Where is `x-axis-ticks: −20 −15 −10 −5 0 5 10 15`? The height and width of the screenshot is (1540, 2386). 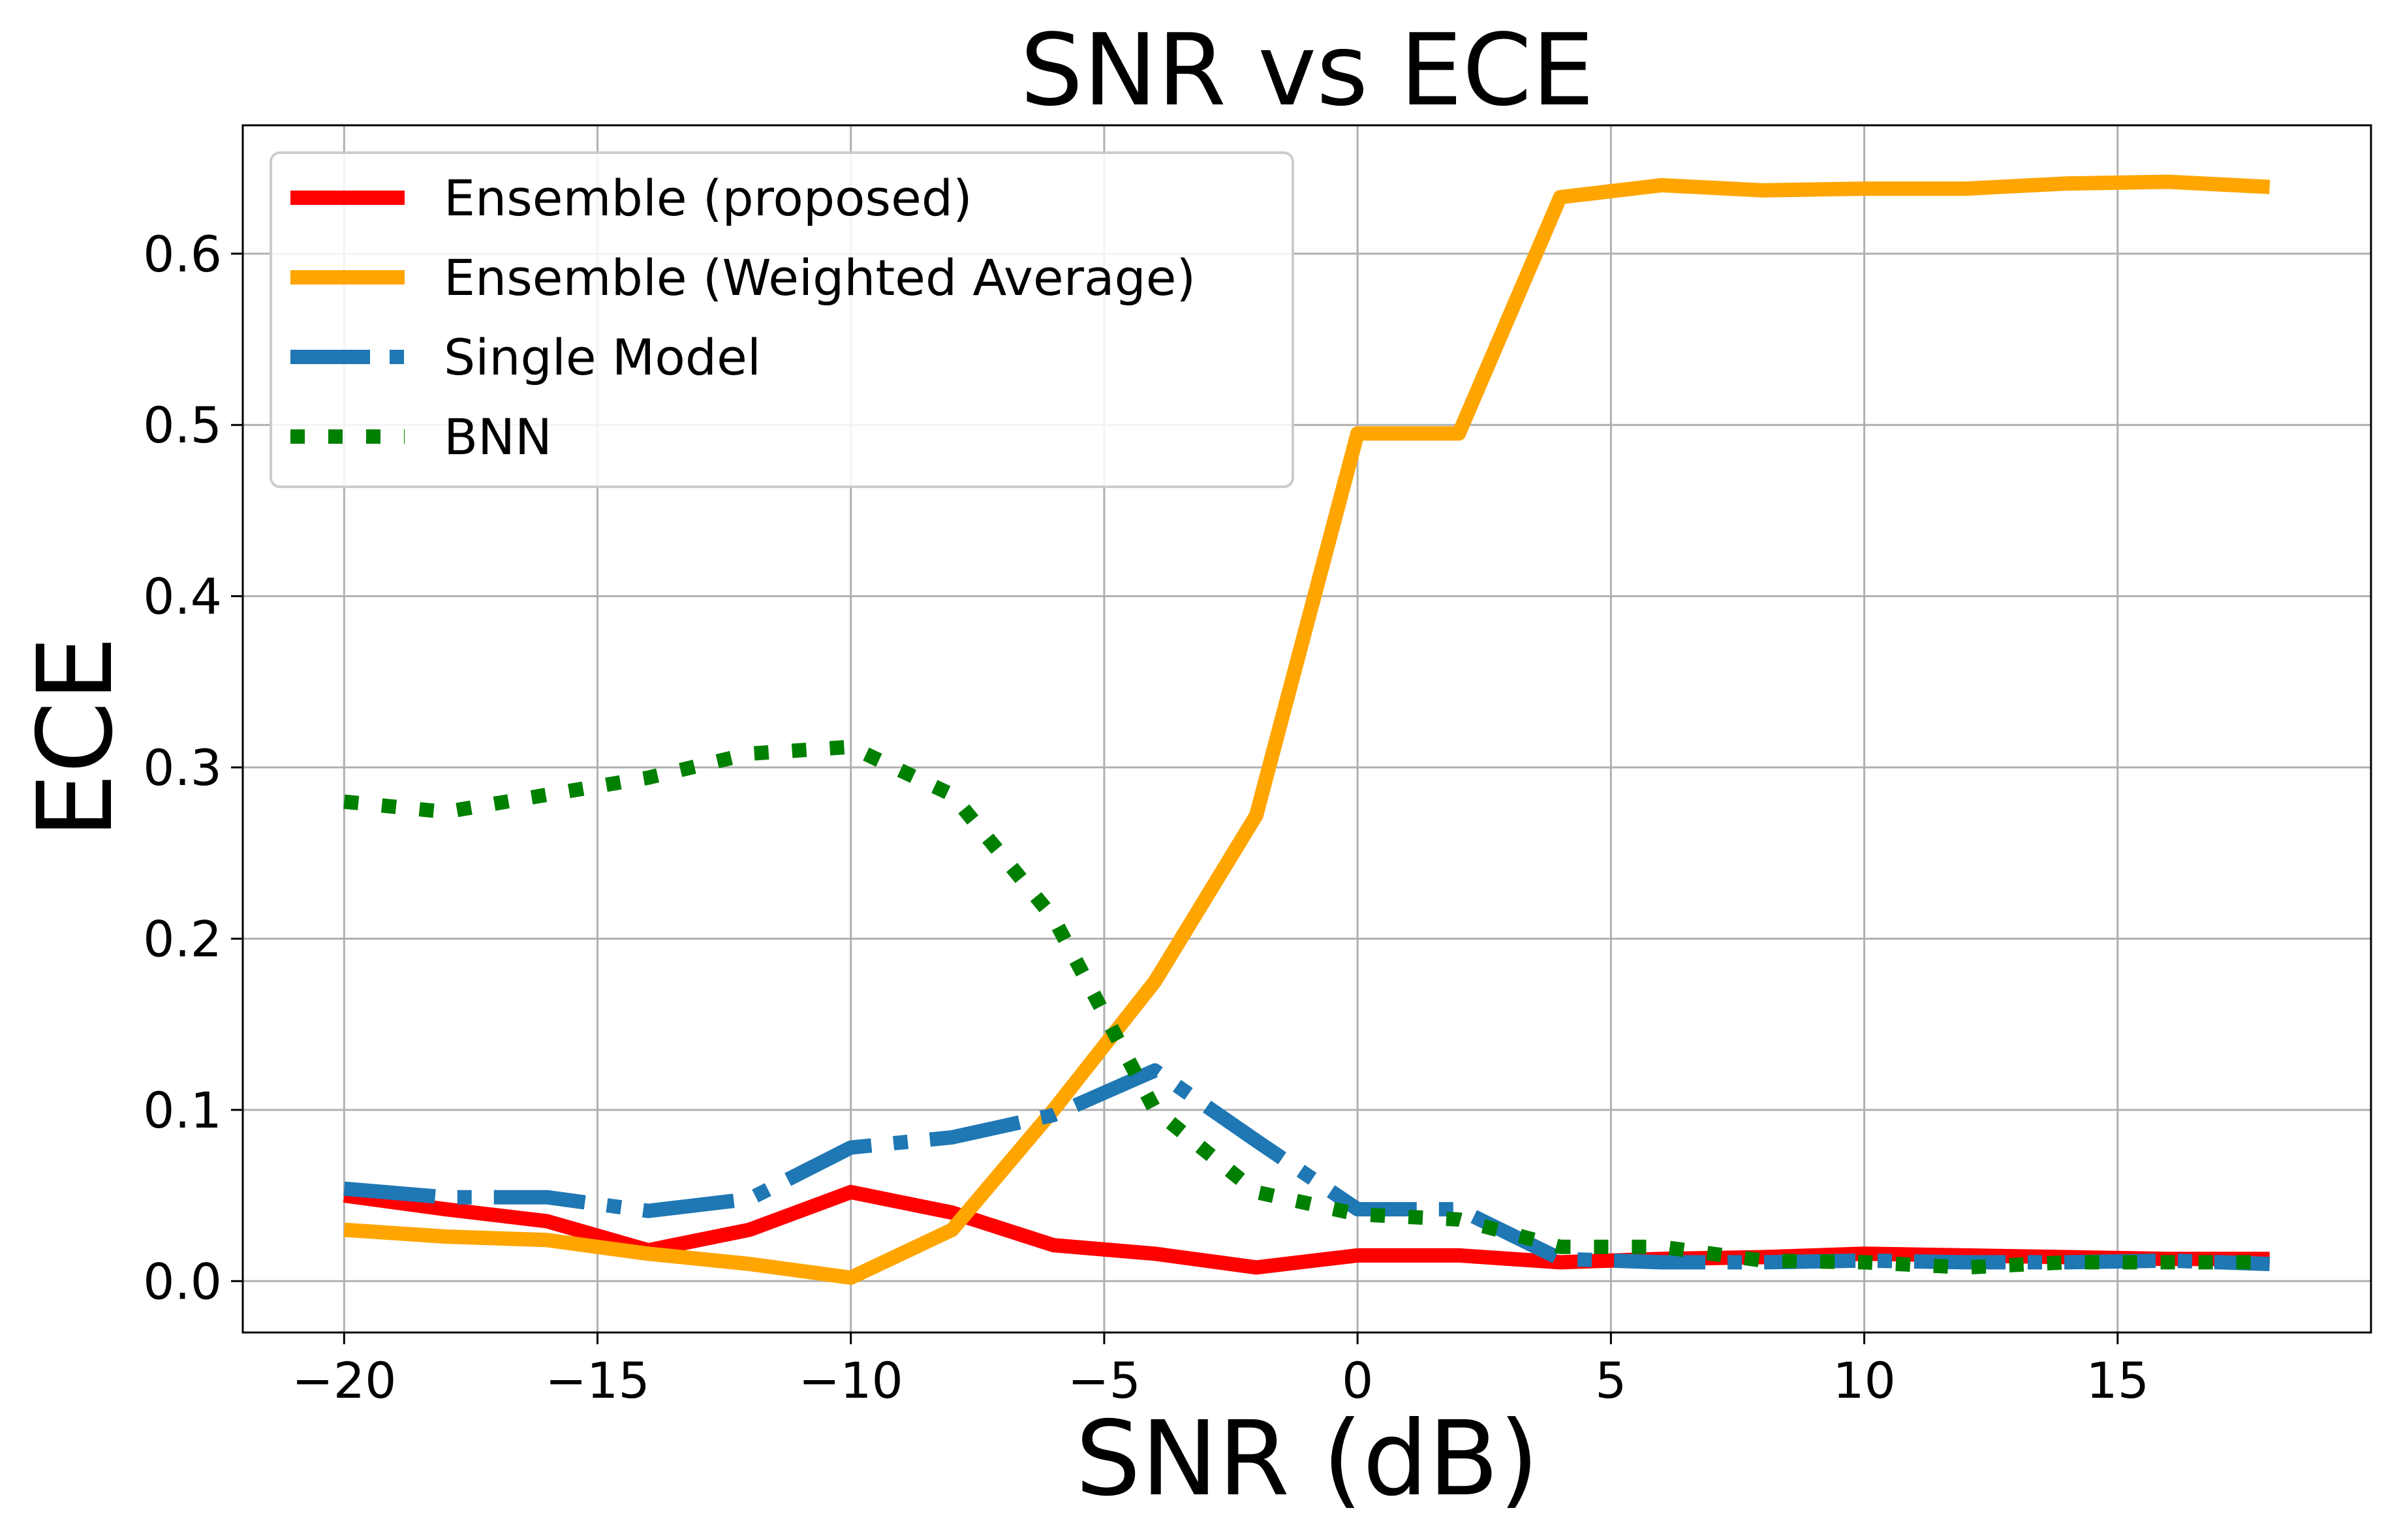 x-axis-ticks: −20 −15 −10 −5 0 5 10 15 is located at coordinates (1220, 1371).